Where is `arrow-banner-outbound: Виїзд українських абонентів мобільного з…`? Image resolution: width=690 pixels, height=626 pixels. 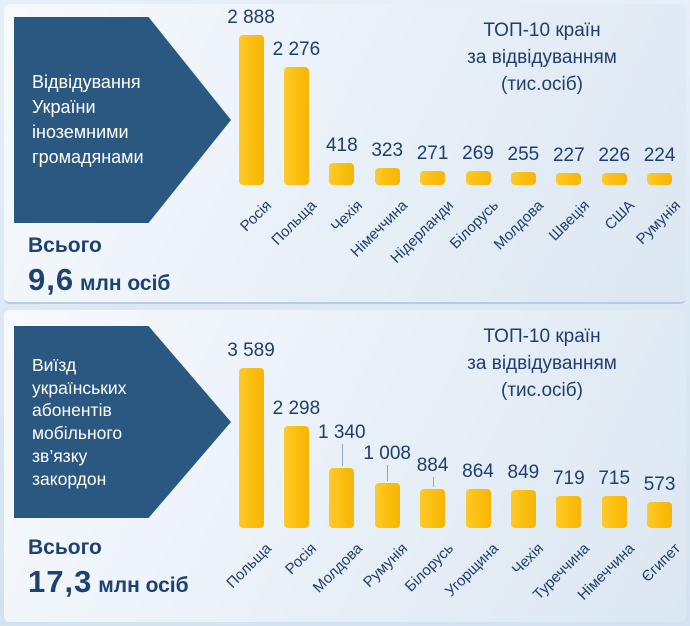
arrow-banner-outbound: Виїзд українських абонентів мобільного з… is located at coordinates (122, 422).